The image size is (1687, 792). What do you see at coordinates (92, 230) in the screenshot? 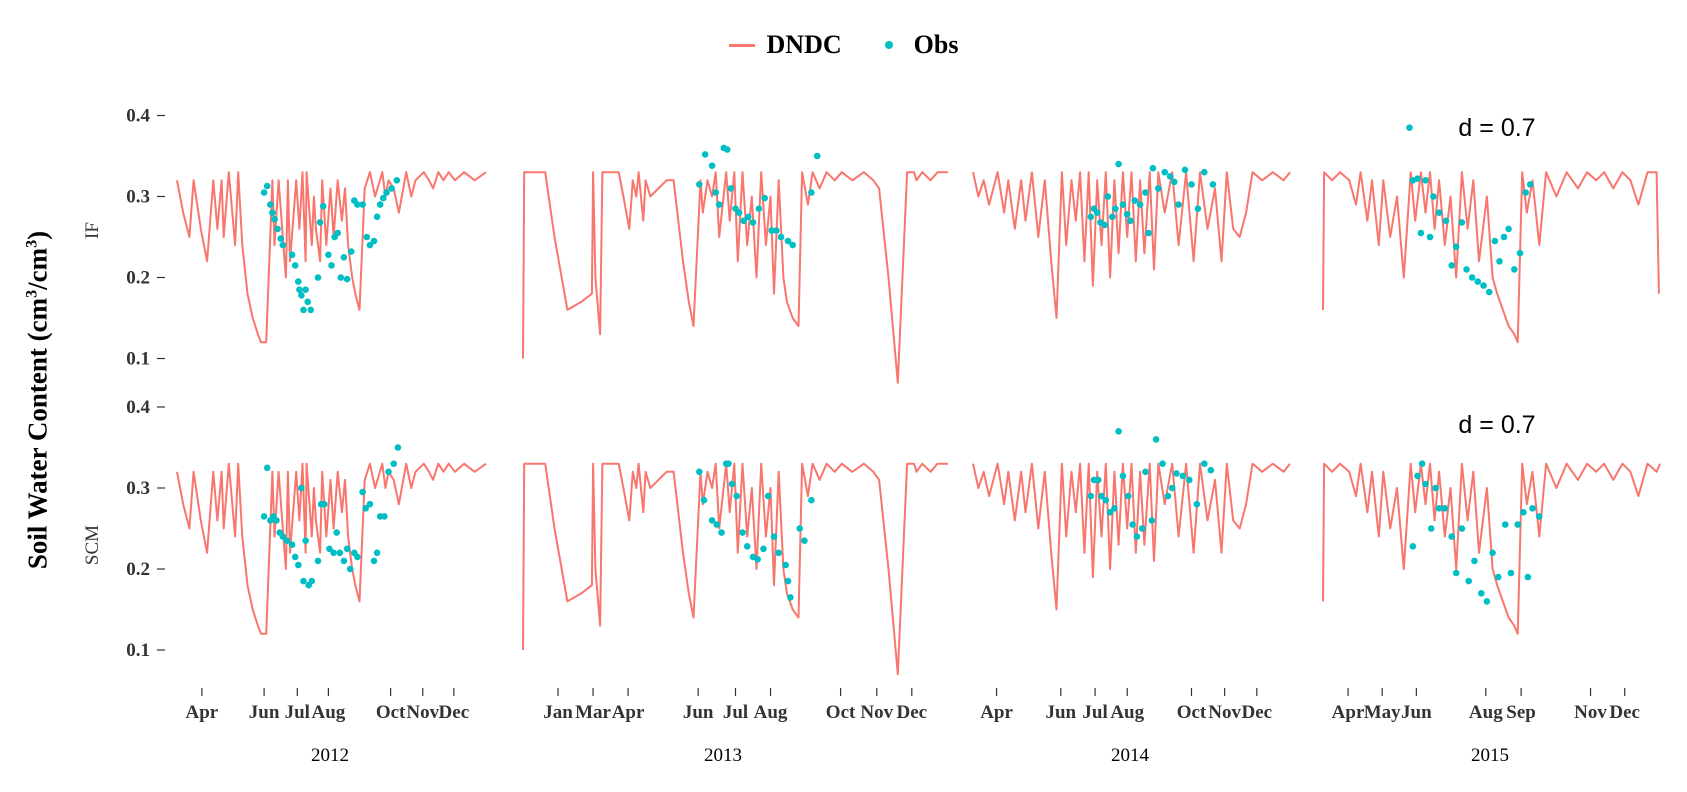
I see `row-label: IF` at bounding box center [92, 230].